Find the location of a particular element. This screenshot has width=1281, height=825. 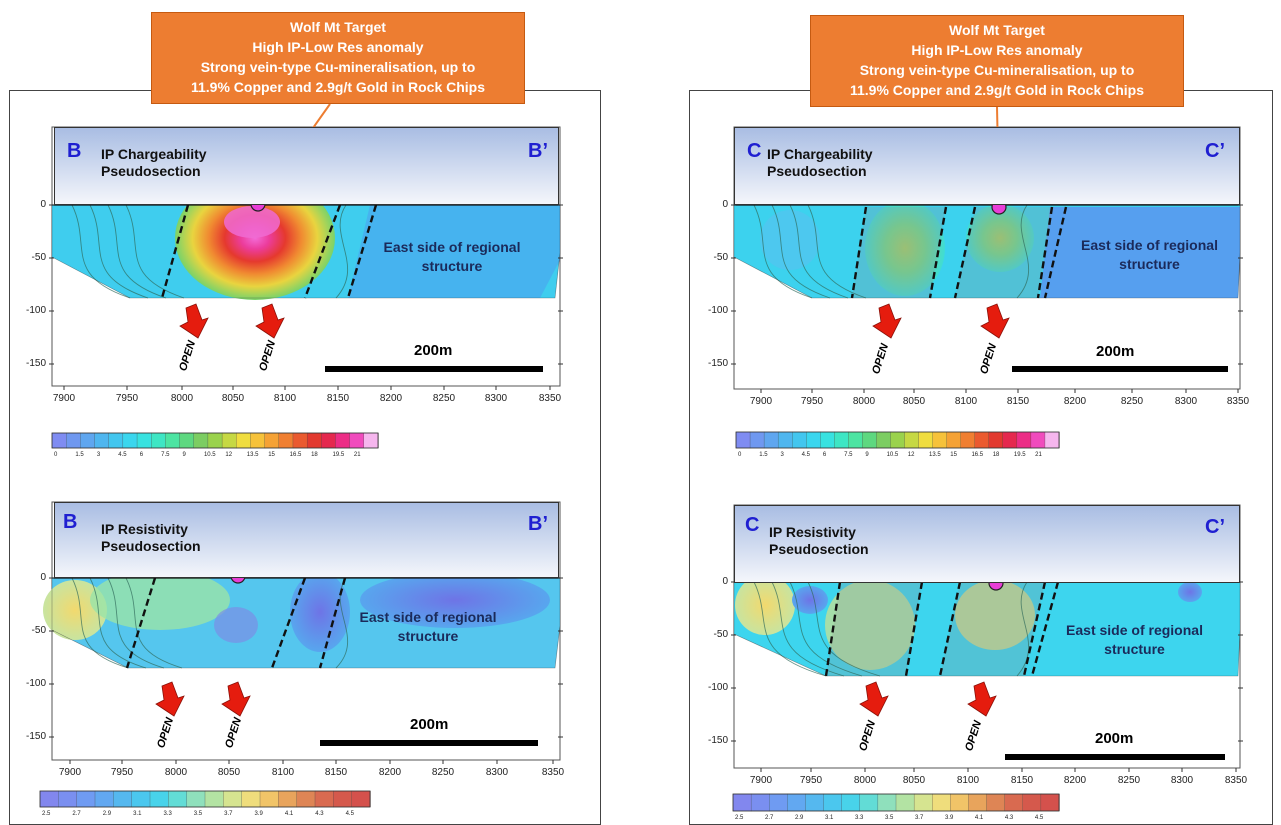

resistivity-mid-zone is located at coordinates (160, 600).